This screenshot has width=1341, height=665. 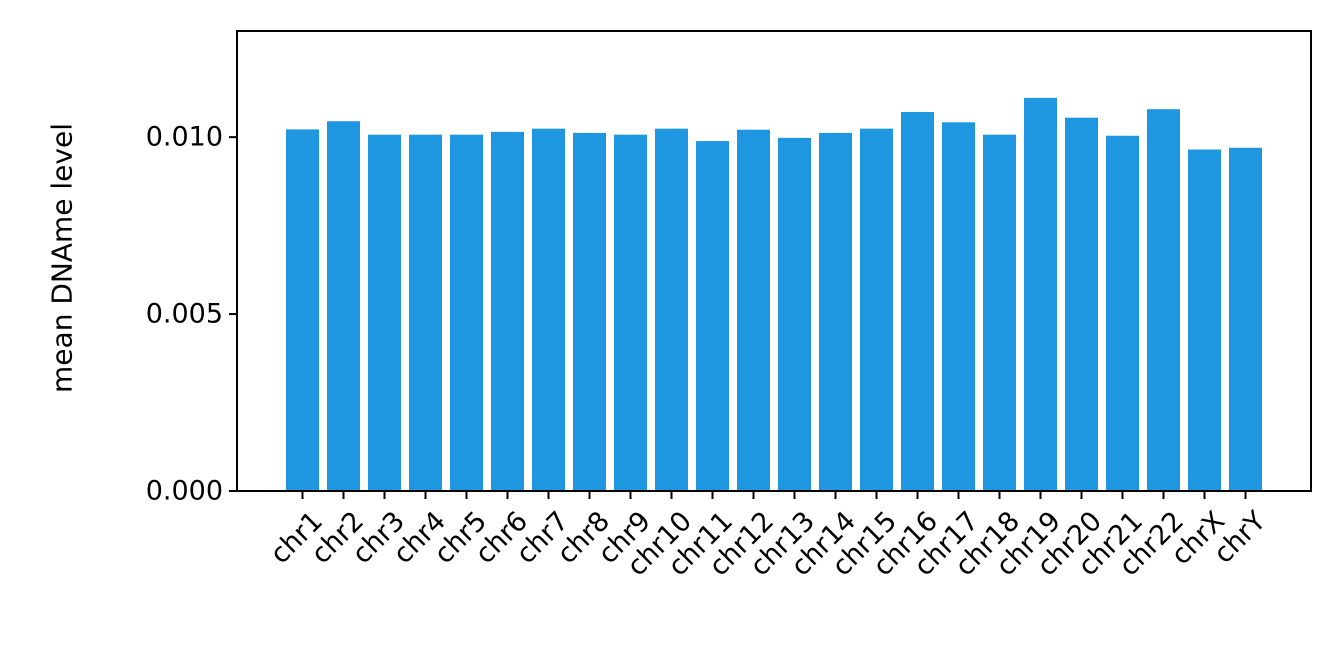 I want to click on bar-chr6, so click(x=507, y=311).